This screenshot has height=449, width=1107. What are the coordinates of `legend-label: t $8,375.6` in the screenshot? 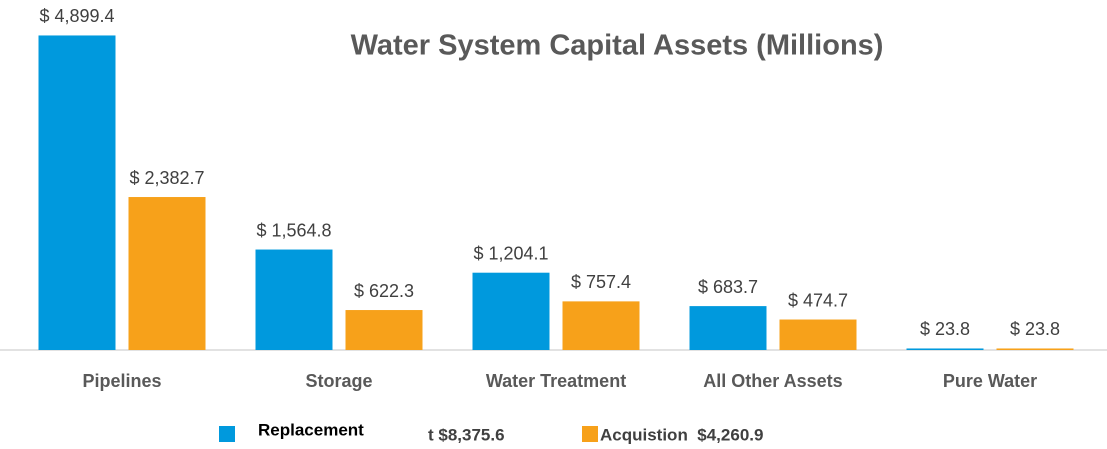 It's located at (466, 434).